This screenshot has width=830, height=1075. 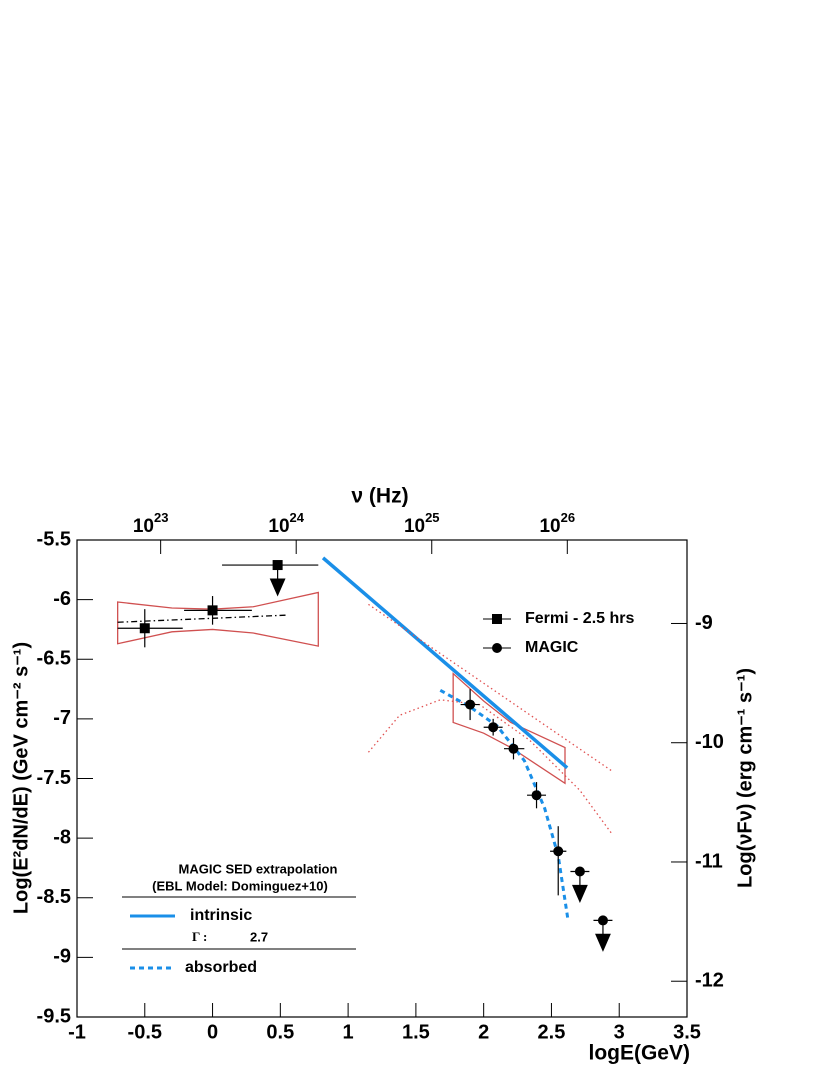 What do you see at coordinates (619, 1032) in the screenshot?
I see `x-tick-label: 3` at bounding box center [619, 1032].